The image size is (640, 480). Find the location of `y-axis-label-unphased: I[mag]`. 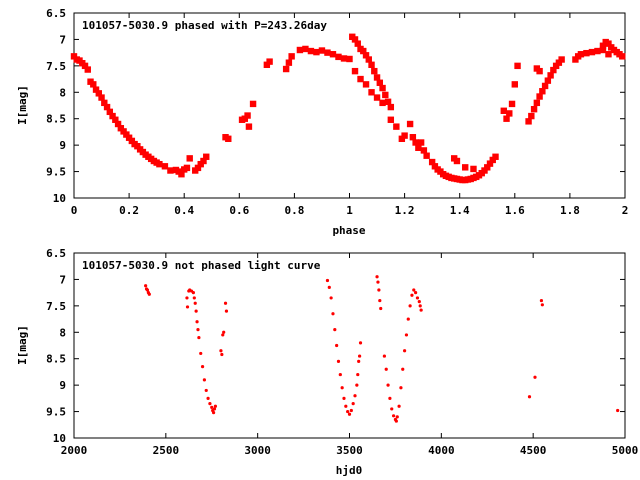

y-axis-label-unphased: I[mag] is located at coordinates (22, 345).